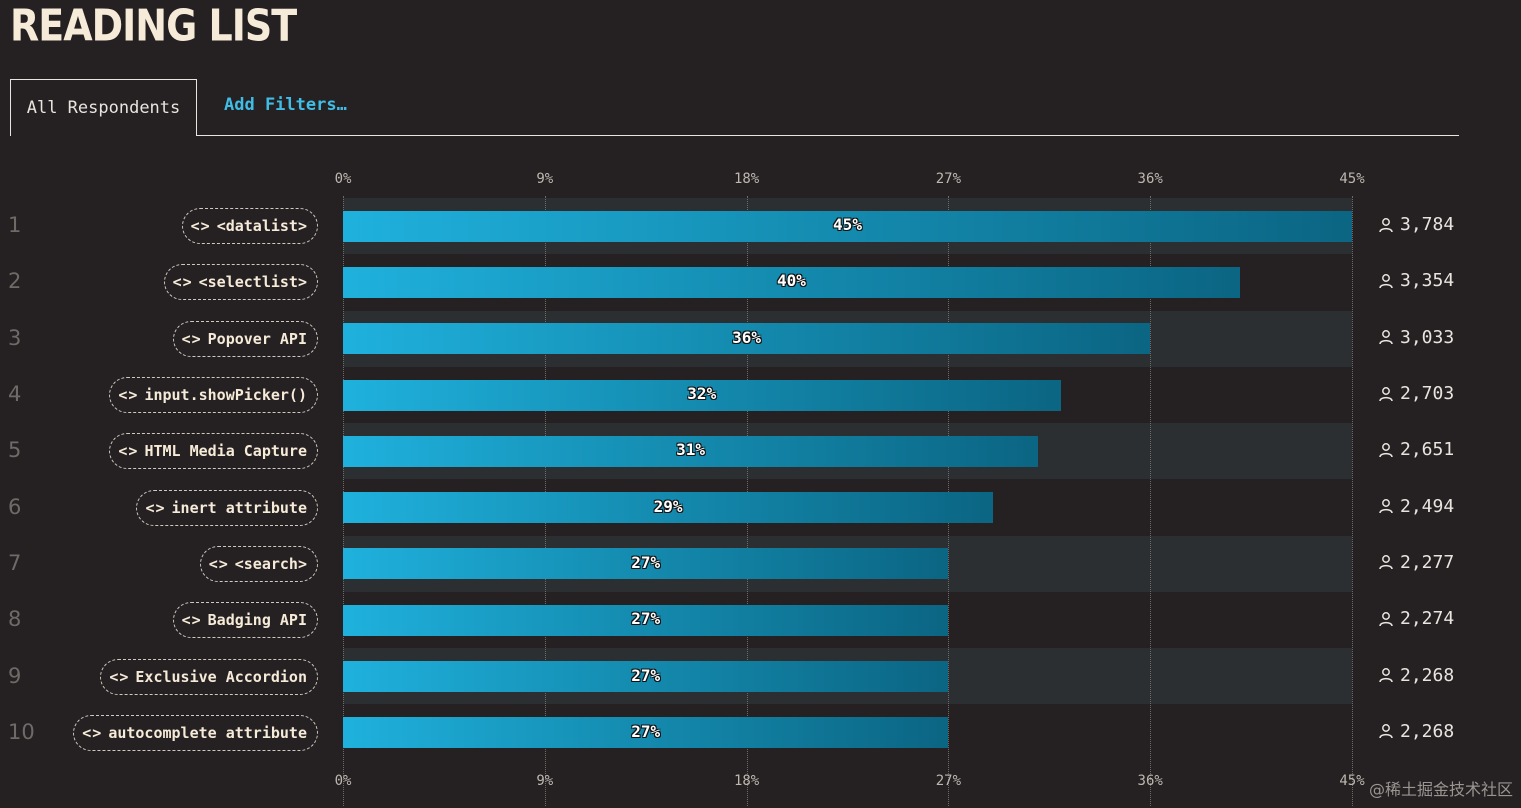 This screenshot has height=808, width=1521. I want to click on rank-number: 5, so click(15, 450).